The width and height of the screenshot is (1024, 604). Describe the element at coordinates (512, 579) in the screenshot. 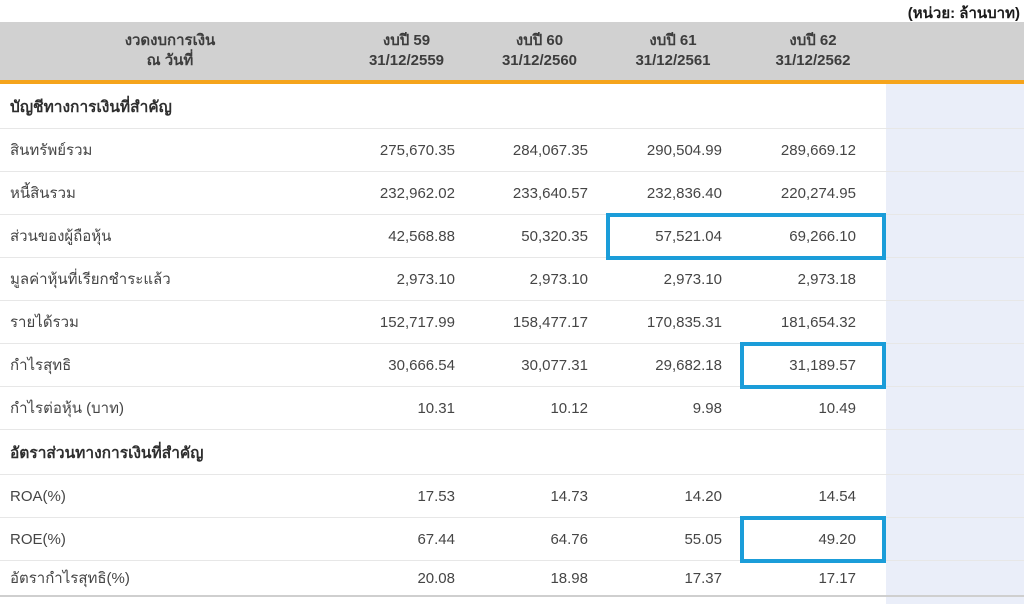

I see `table-row: อัตรากำไรสุทธิ(%) 20.08 18.98 17.37 17.17` at that location.